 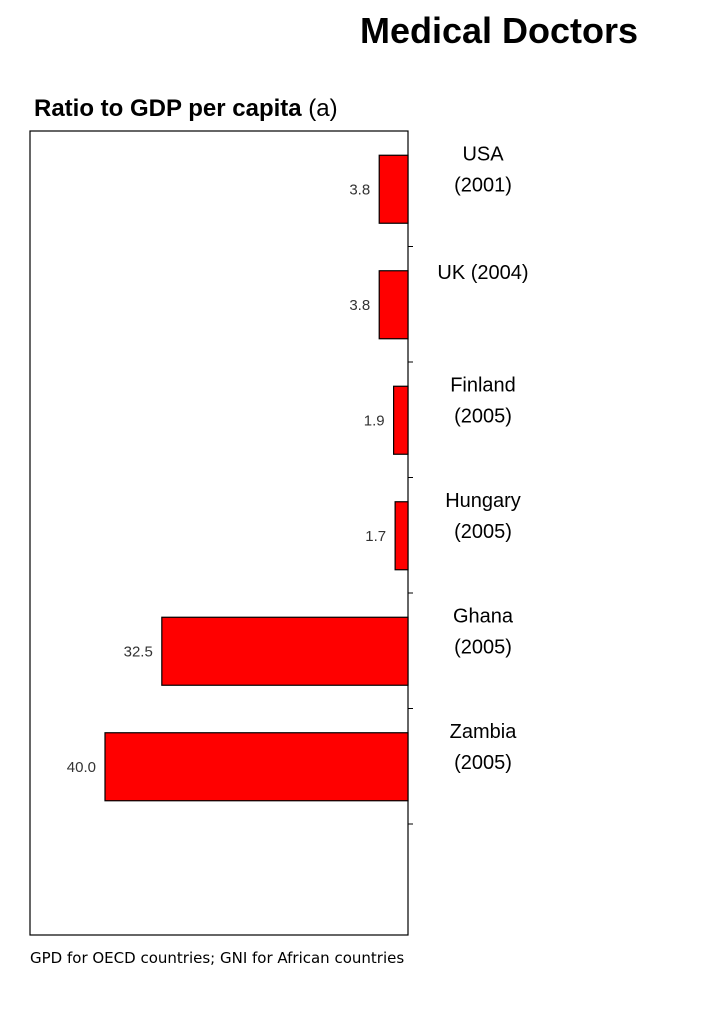 I want to click on chart-title-main: Ratio to GDP per capita, so click(x=168, y=108).